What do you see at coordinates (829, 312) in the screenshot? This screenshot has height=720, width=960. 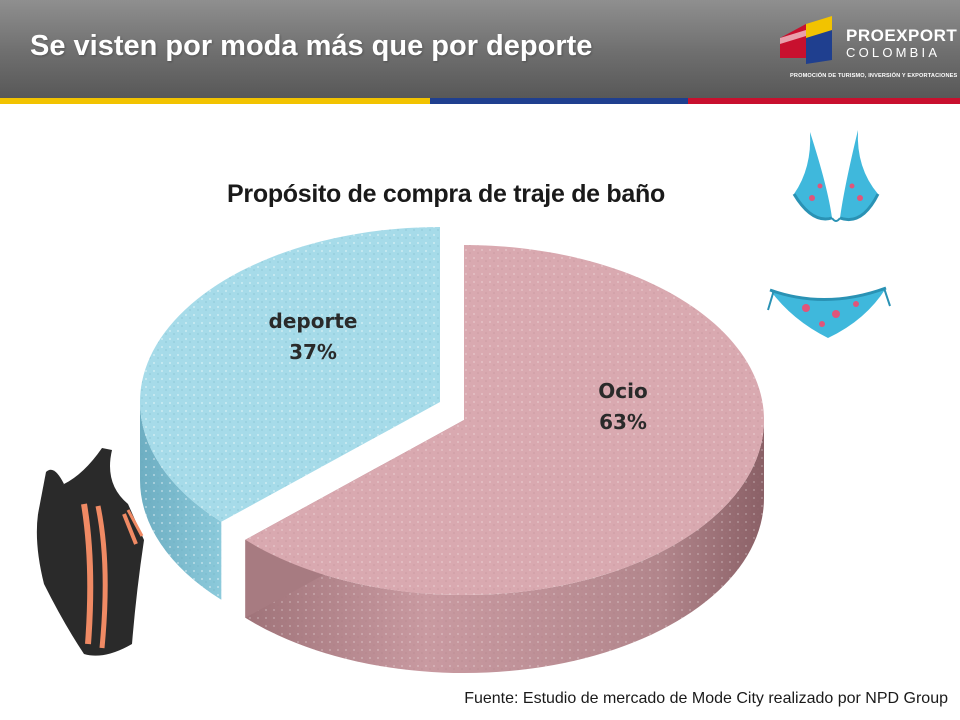 I see `bikini-bottom-image` at bounding box center [829, 312].